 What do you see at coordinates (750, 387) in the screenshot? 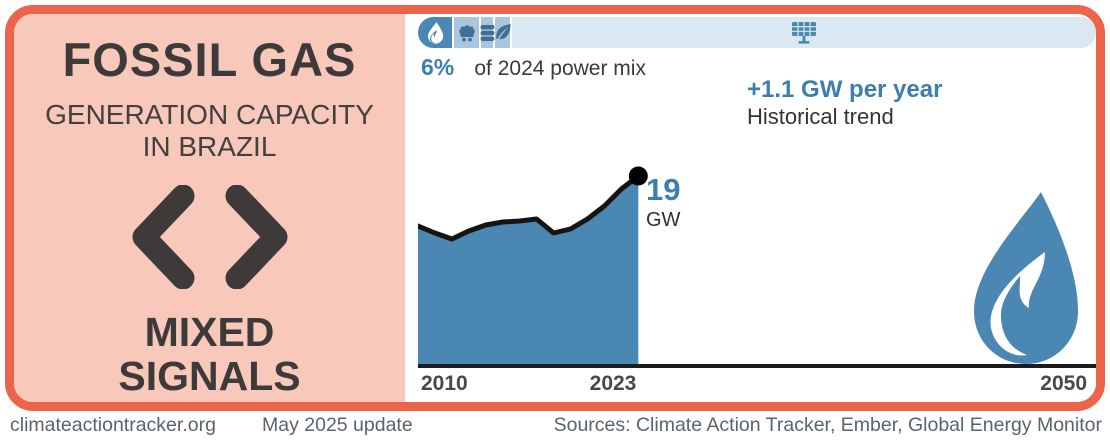
I see `x-axis-ticks: 2010 2023 2050` at bounding box center [750, 387].